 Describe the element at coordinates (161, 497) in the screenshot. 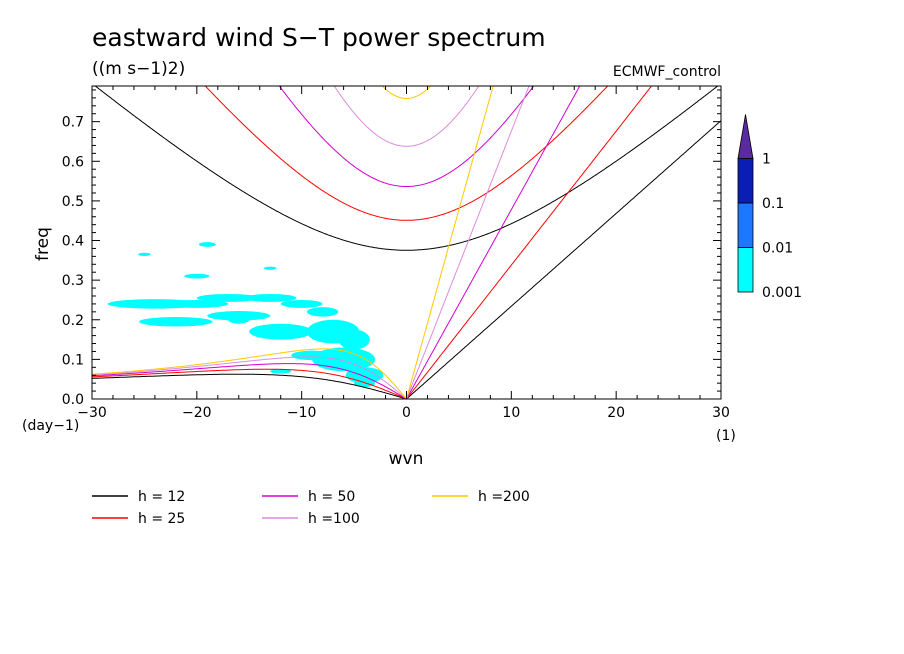

I see `legend-label: h = 12` at that location.